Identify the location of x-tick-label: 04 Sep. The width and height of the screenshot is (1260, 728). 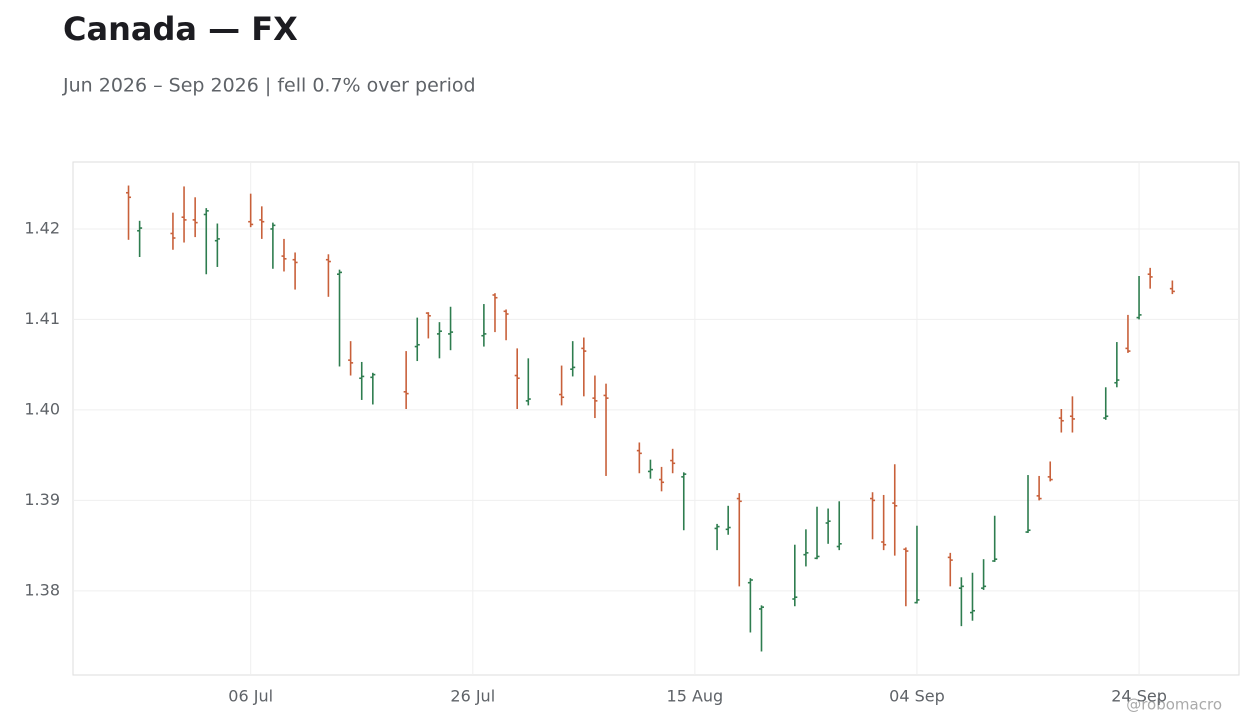
(917, 696).